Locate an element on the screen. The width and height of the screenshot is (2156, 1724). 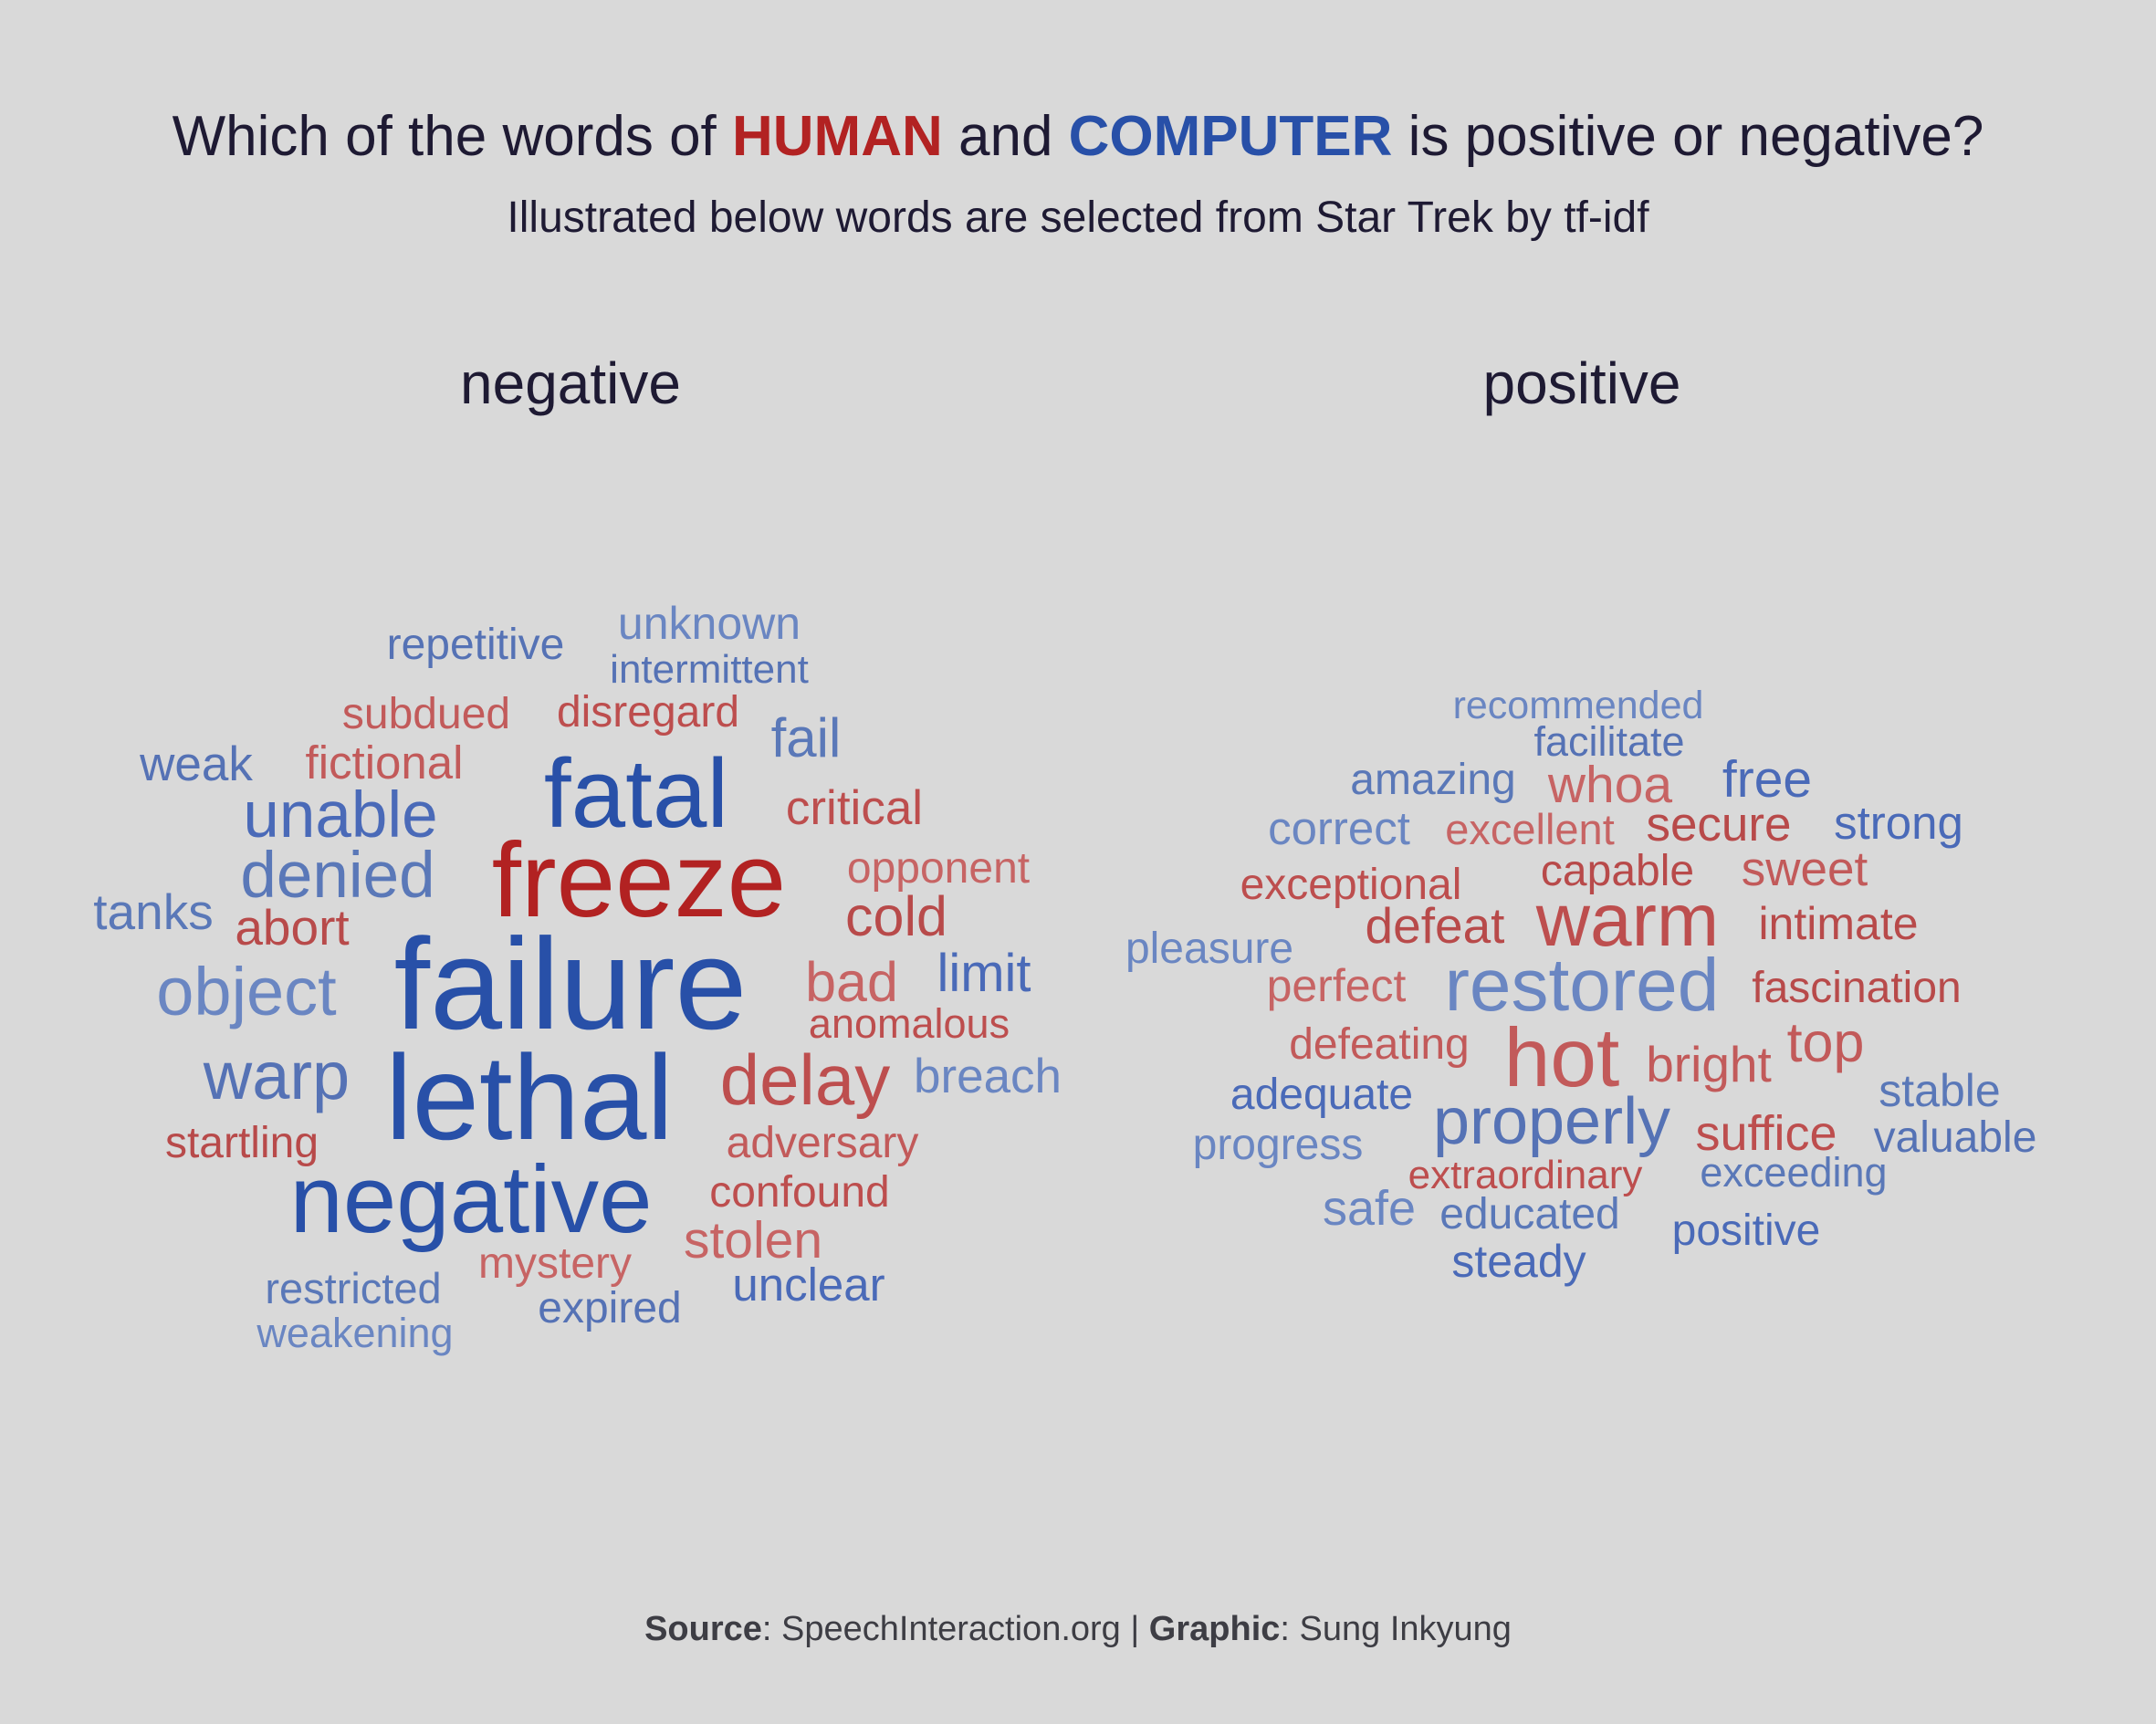
word-breach: breach is located at coordinates (988, 1076).